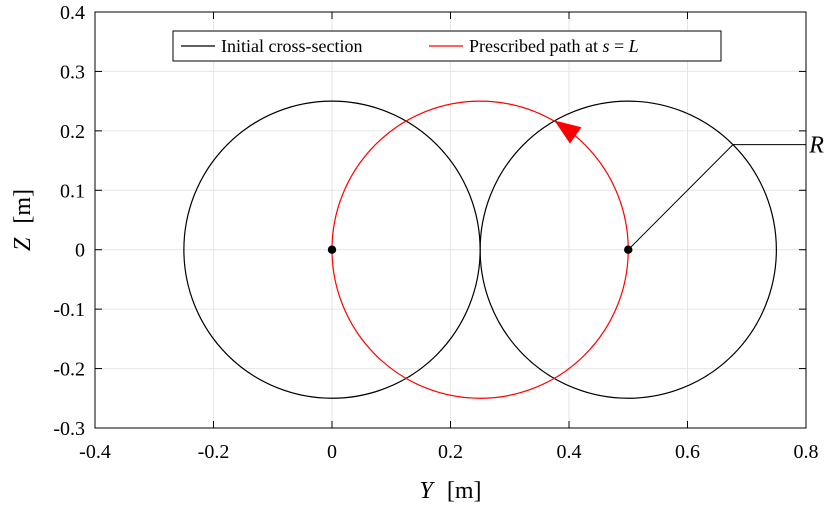  What do you see at coordinates (680, 197) in the screenshot?
I see `radius-leader-diagonal` at bounding box center [680, 197].